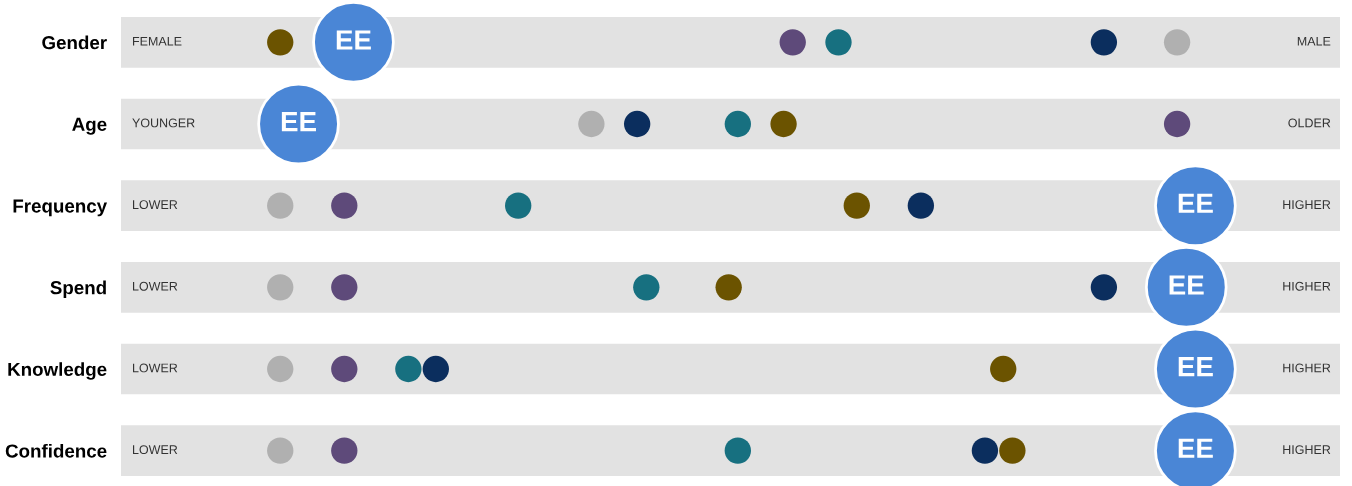 The image size is (1352, 486). I want to click on y-tick-label: Age, so click(89, 126).